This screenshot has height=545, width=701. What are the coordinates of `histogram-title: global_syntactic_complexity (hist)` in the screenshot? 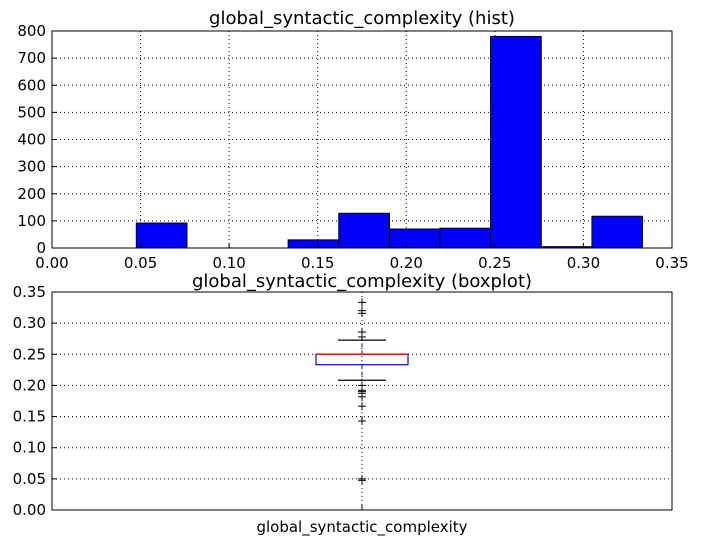 It's located at (362, 18).